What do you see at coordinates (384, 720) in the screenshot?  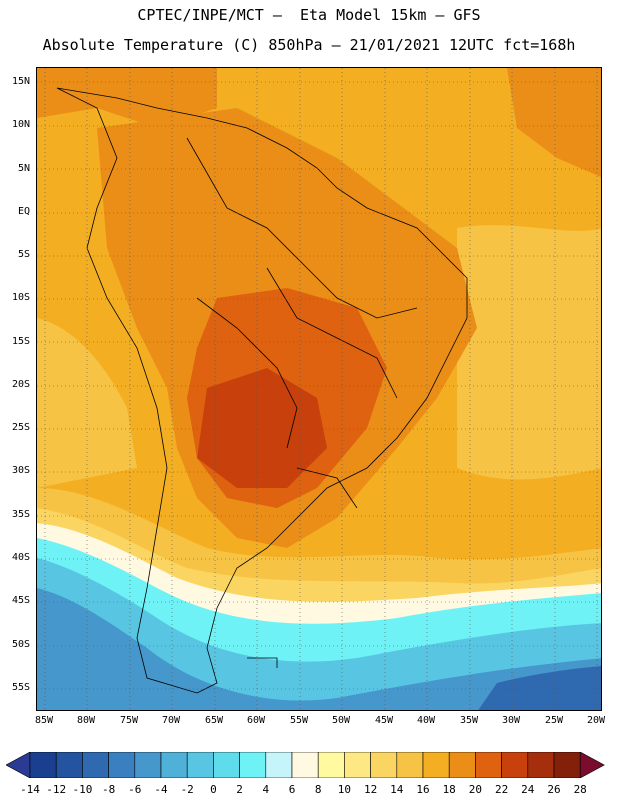 I see `lon-label: 45W` at bounding box center [384, 720].